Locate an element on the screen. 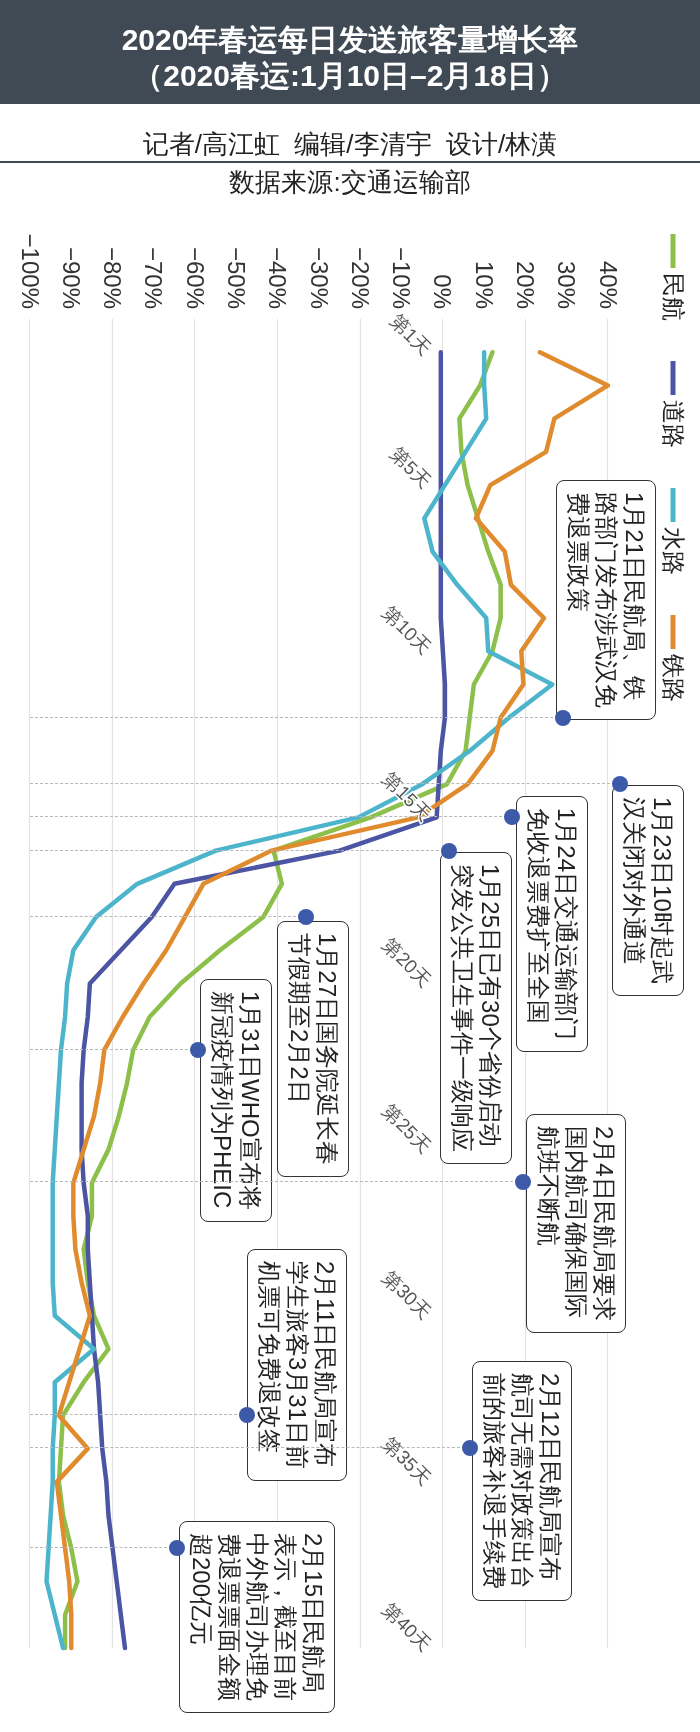 This screenshot has height=1732, width=700. x-tick-label: 0% is located at coordinates (443, 291).